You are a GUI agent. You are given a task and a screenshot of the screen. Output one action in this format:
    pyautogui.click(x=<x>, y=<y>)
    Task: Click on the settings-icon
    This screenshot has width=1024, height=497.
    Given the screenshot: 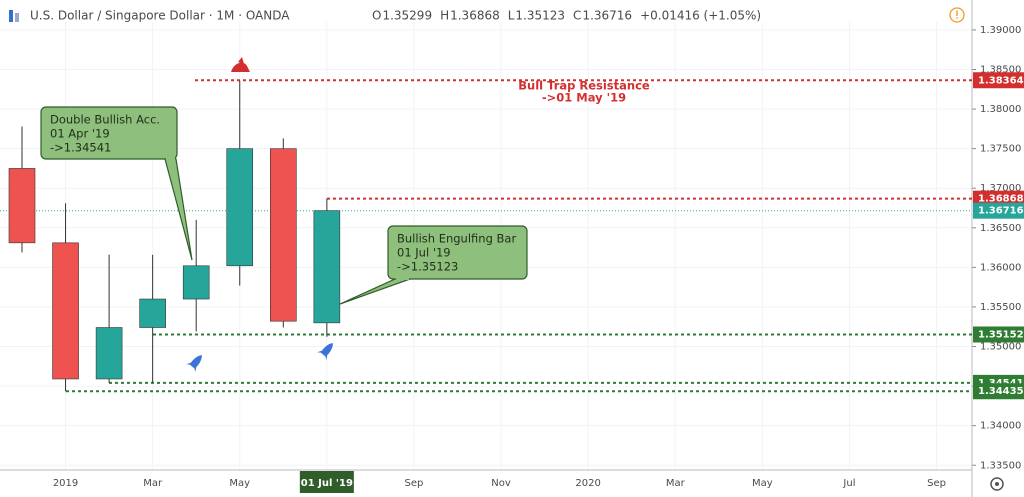 What is the action you would take?
    pyautogui.click(x=997, y=484)
    